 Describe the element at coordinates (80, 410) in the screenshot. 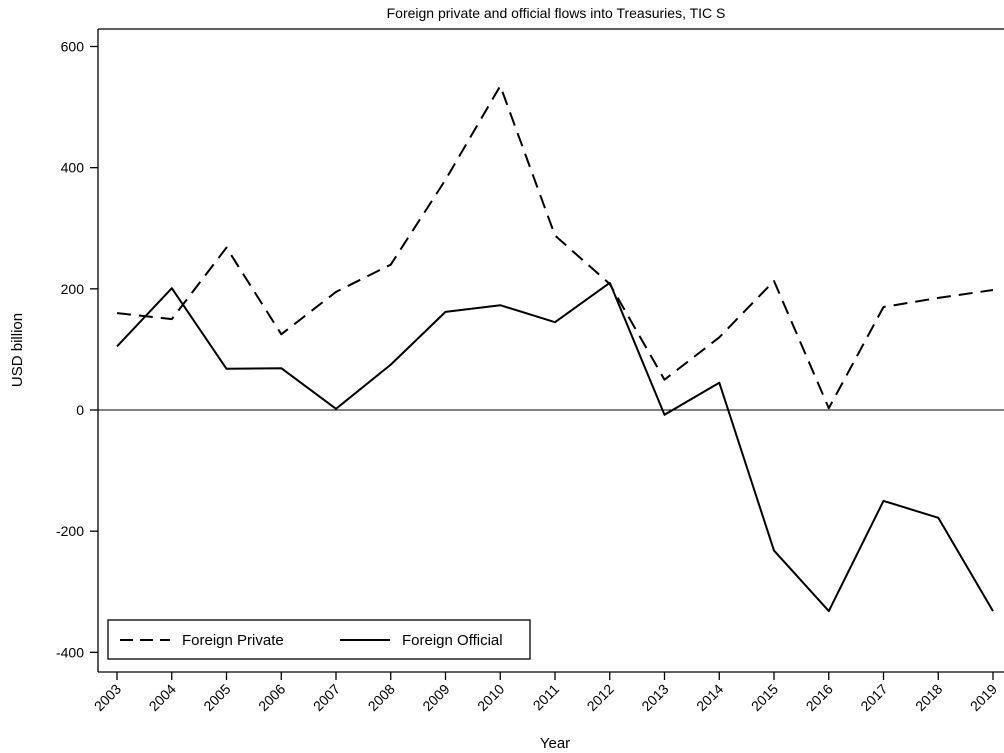

I see `y-tick-label: 0` at that location.